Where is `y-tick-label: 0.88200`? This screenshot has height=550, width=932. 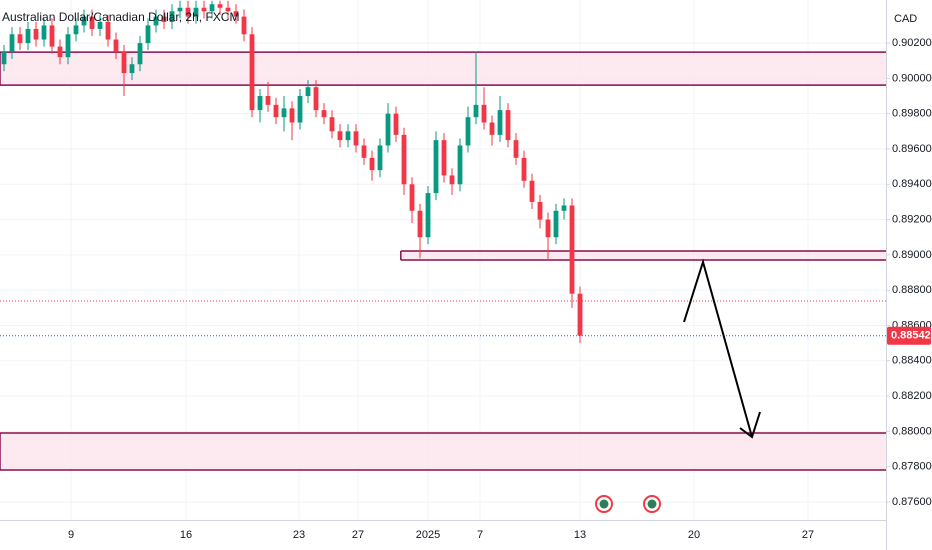 y-tick-label: 0.88200 is located at coordinates (912, 396).